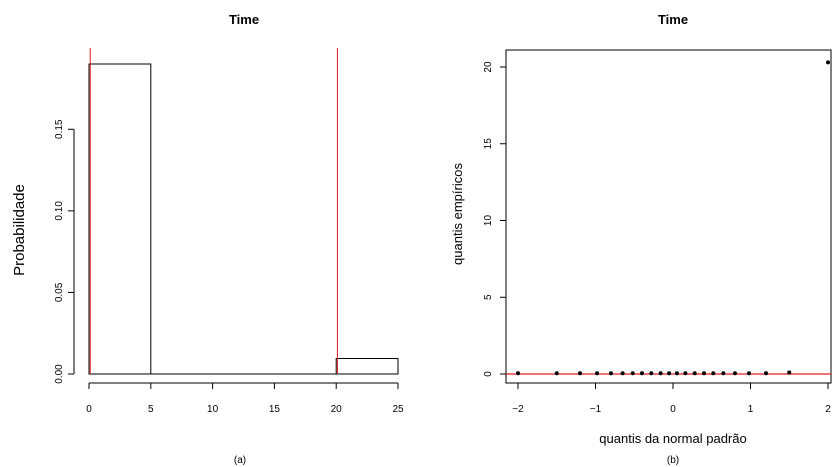 The height and width of the screenshot is (467, 832). What do you see at coordinates (673, 460) in the screenshot?
I see `qq-plot-caption: (b)` at bounding box center [673, 460].